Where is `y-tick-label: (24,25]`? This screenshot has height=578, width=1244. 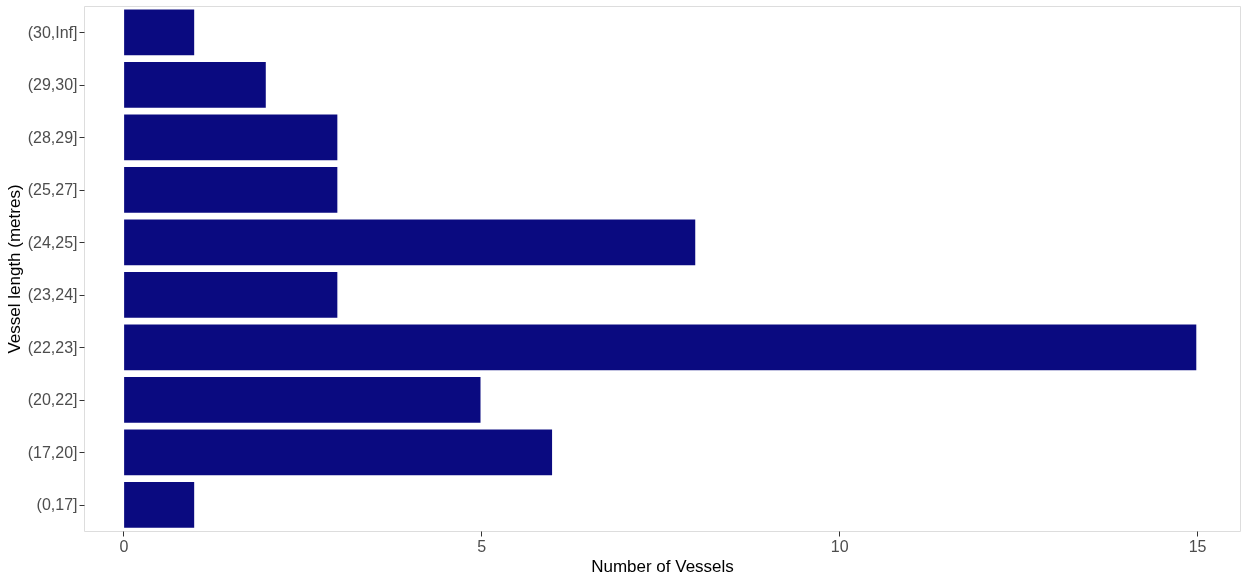
y-tick-label: (24,25] is located at coordinates (52, 242).